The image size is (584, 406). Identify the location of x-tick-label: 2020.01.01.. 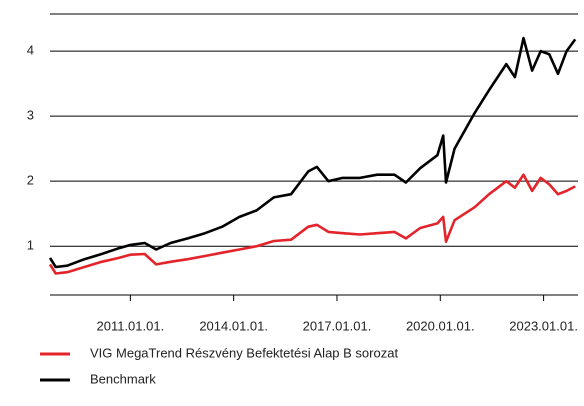
(440, 325).